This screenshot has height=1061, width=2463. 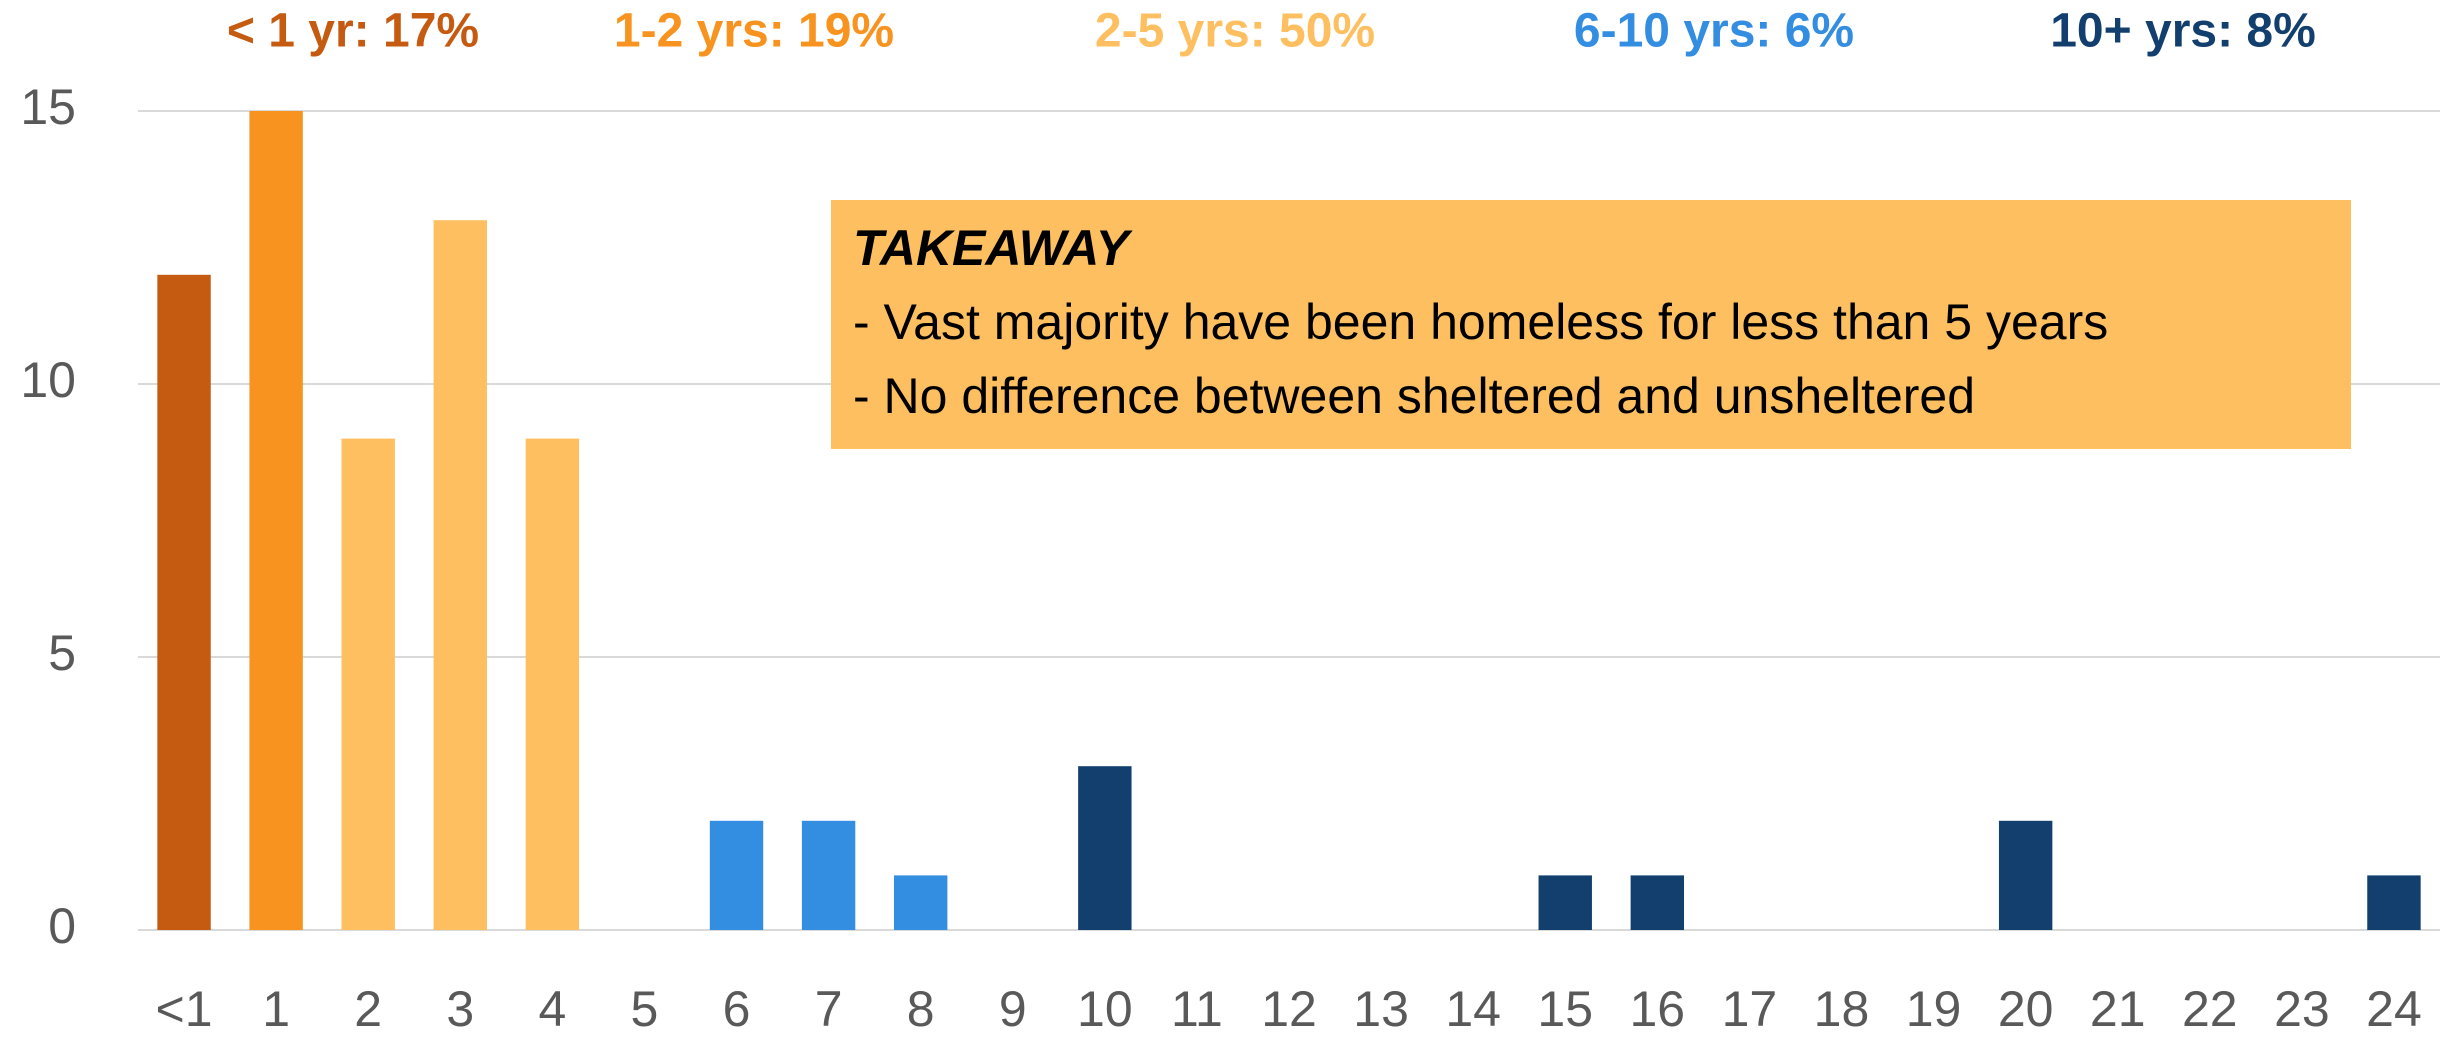 I want to click on x-tick-label: 4, so click(x=552, y=1009).